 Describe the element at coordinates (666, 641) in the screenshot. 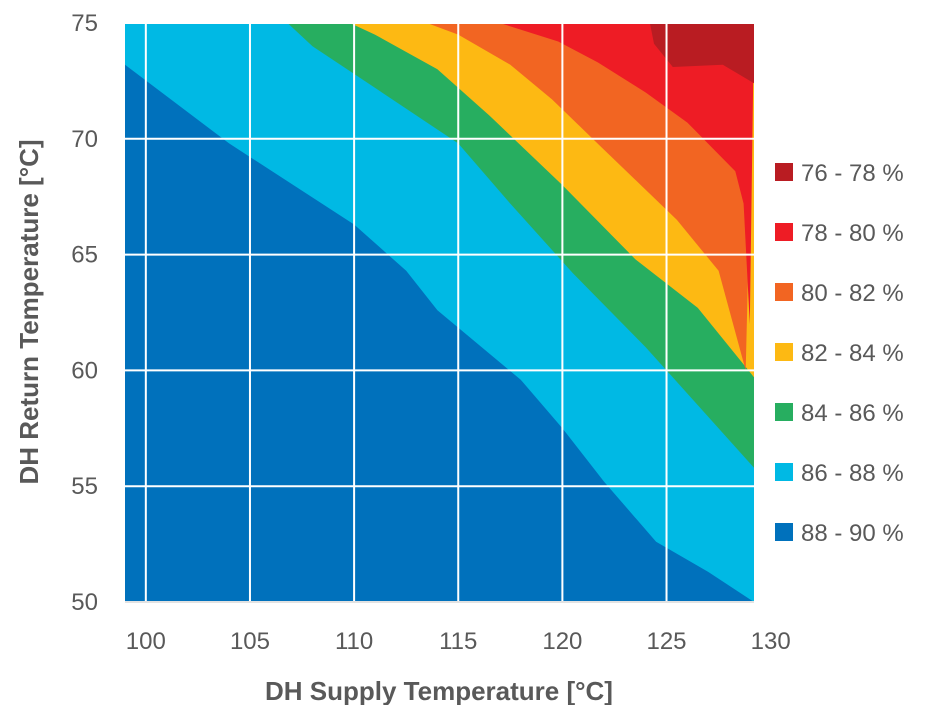

I see `x-tick-label: 125` at that location.